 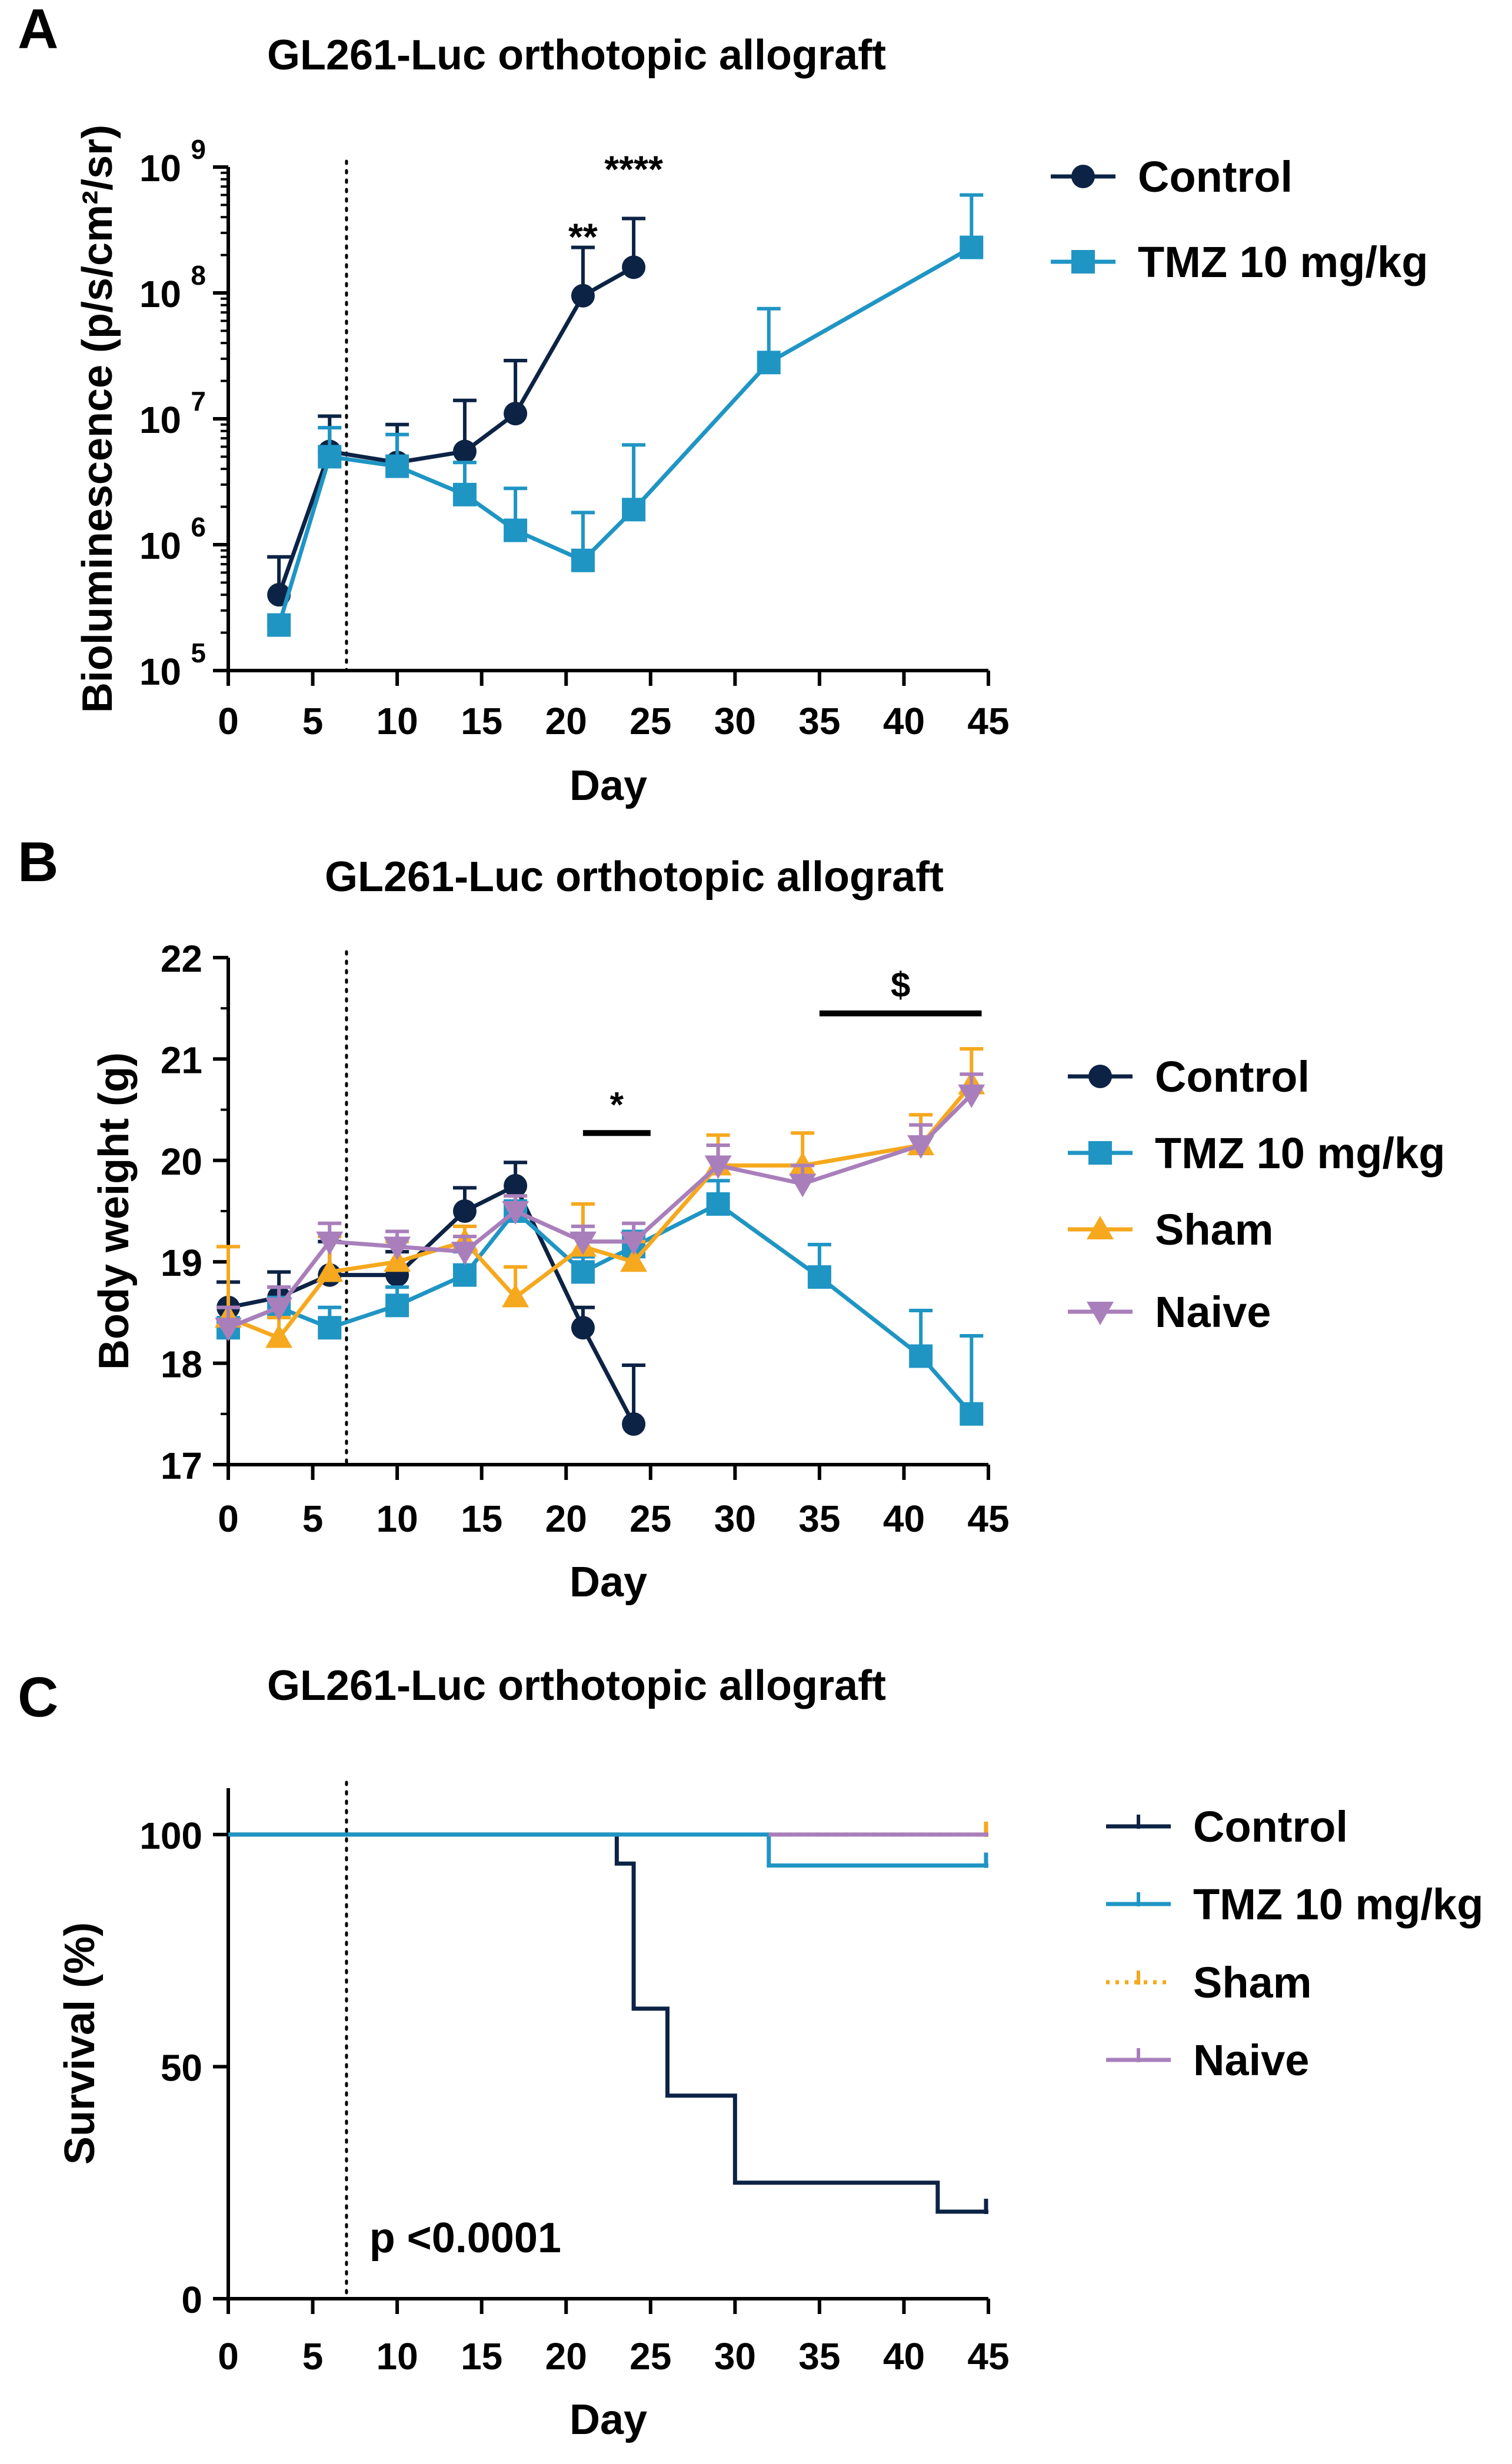 I want to click on y-tick-label: 19, so click(x=182, y=1263).